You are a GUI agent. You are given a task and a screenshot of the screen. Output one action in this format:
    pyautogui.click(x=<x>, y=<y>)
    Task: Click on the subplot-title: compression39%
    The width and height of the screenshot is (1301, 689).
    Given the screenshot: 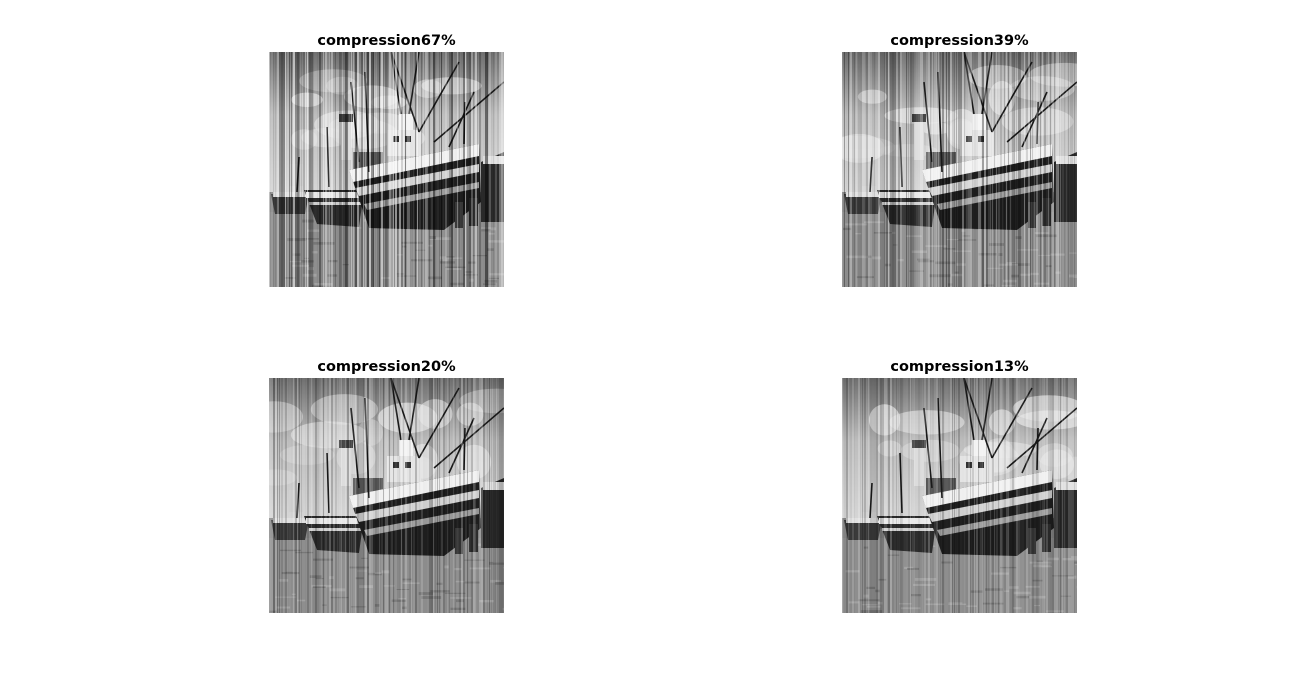 What is the action you would take?
    pyautogui.click(x=959, y=41)
    